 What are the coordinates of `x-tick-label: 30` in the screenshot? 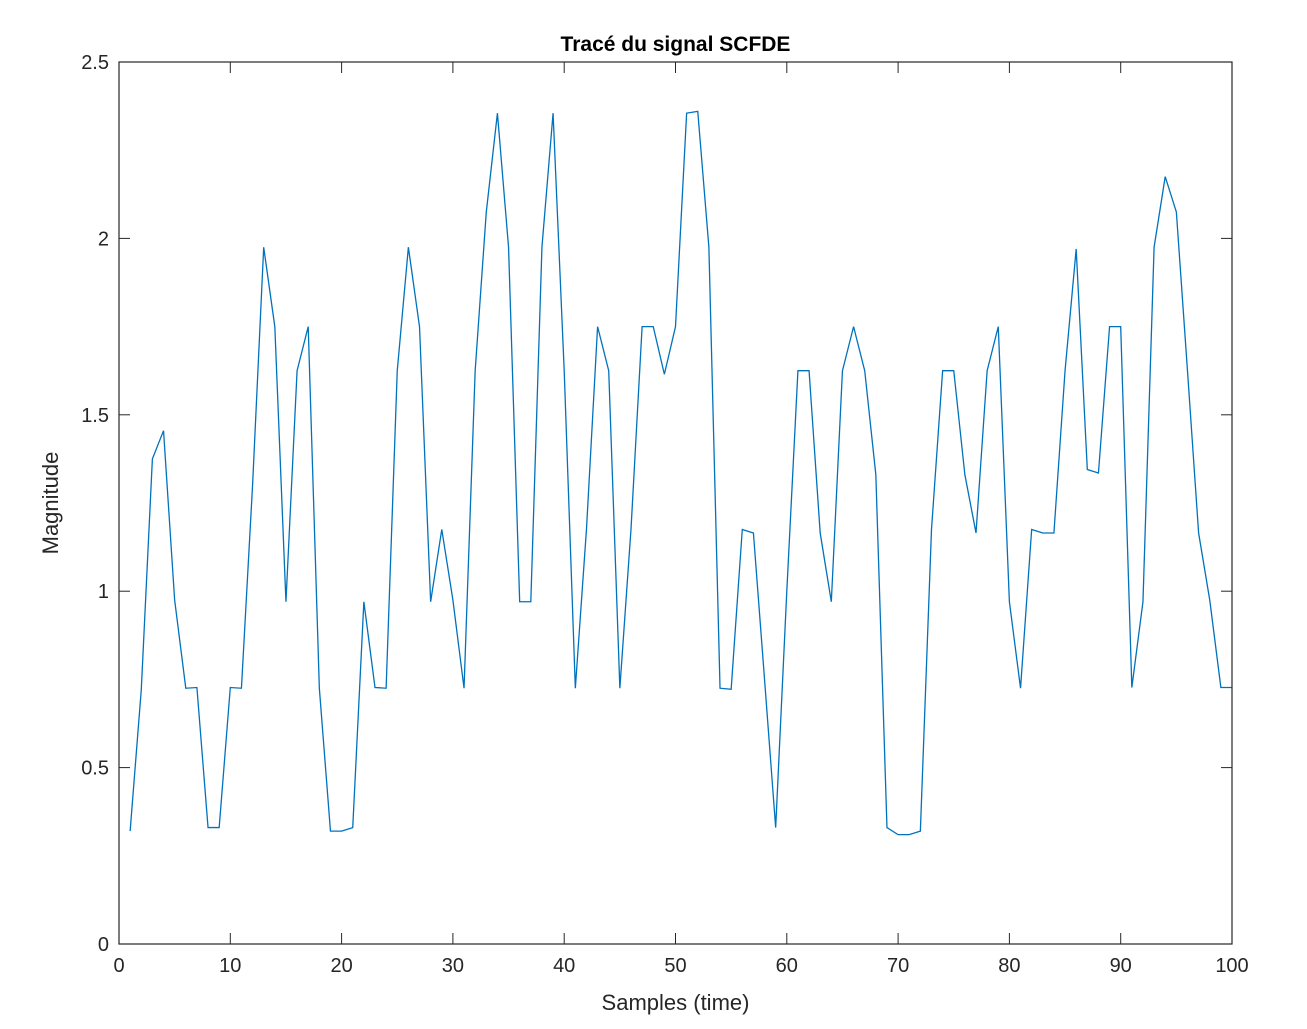 It's located at (453, 966).